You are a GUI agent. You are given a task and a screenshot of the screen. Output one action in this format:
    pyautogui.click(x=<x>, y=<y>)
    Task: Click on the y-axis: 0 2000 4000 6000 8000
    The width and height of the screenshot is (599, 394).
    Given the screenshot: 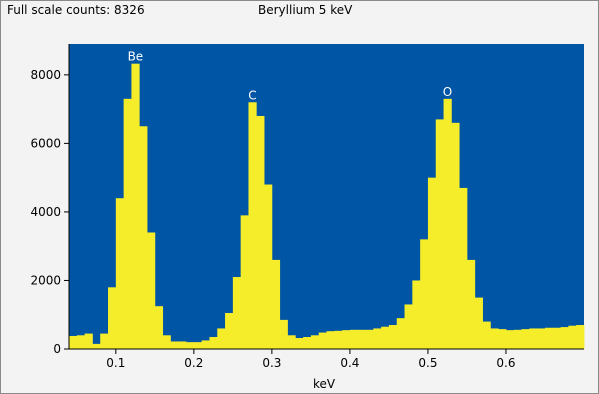 What is the action you would take?
    pyautogui.click(x=49, y=212)
    